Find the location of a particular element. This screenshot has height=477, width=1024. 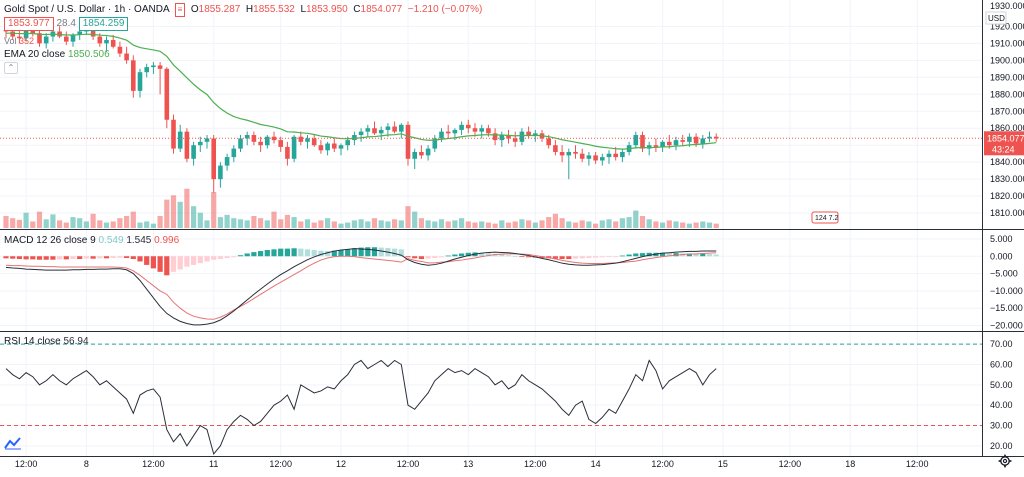

currency-label: USD is located at coordinates (996, 18).